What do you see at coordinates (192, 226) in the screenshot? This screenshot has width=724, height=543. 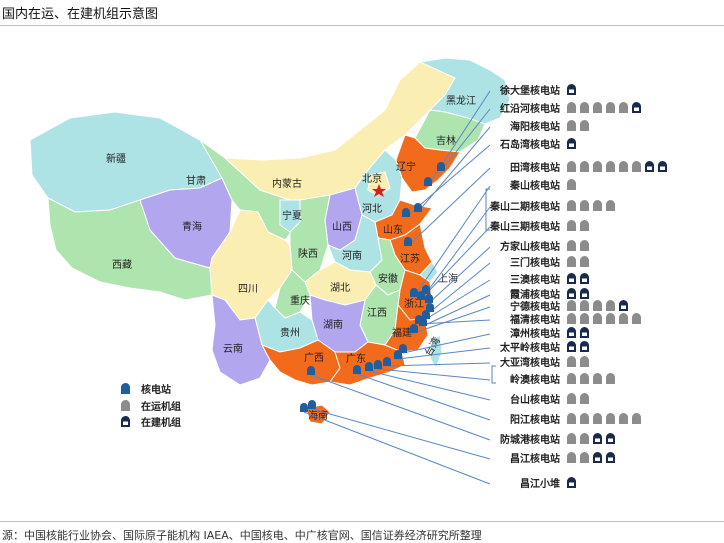 I see `label-qinghai: 青海` at bounding box center [192, 226].